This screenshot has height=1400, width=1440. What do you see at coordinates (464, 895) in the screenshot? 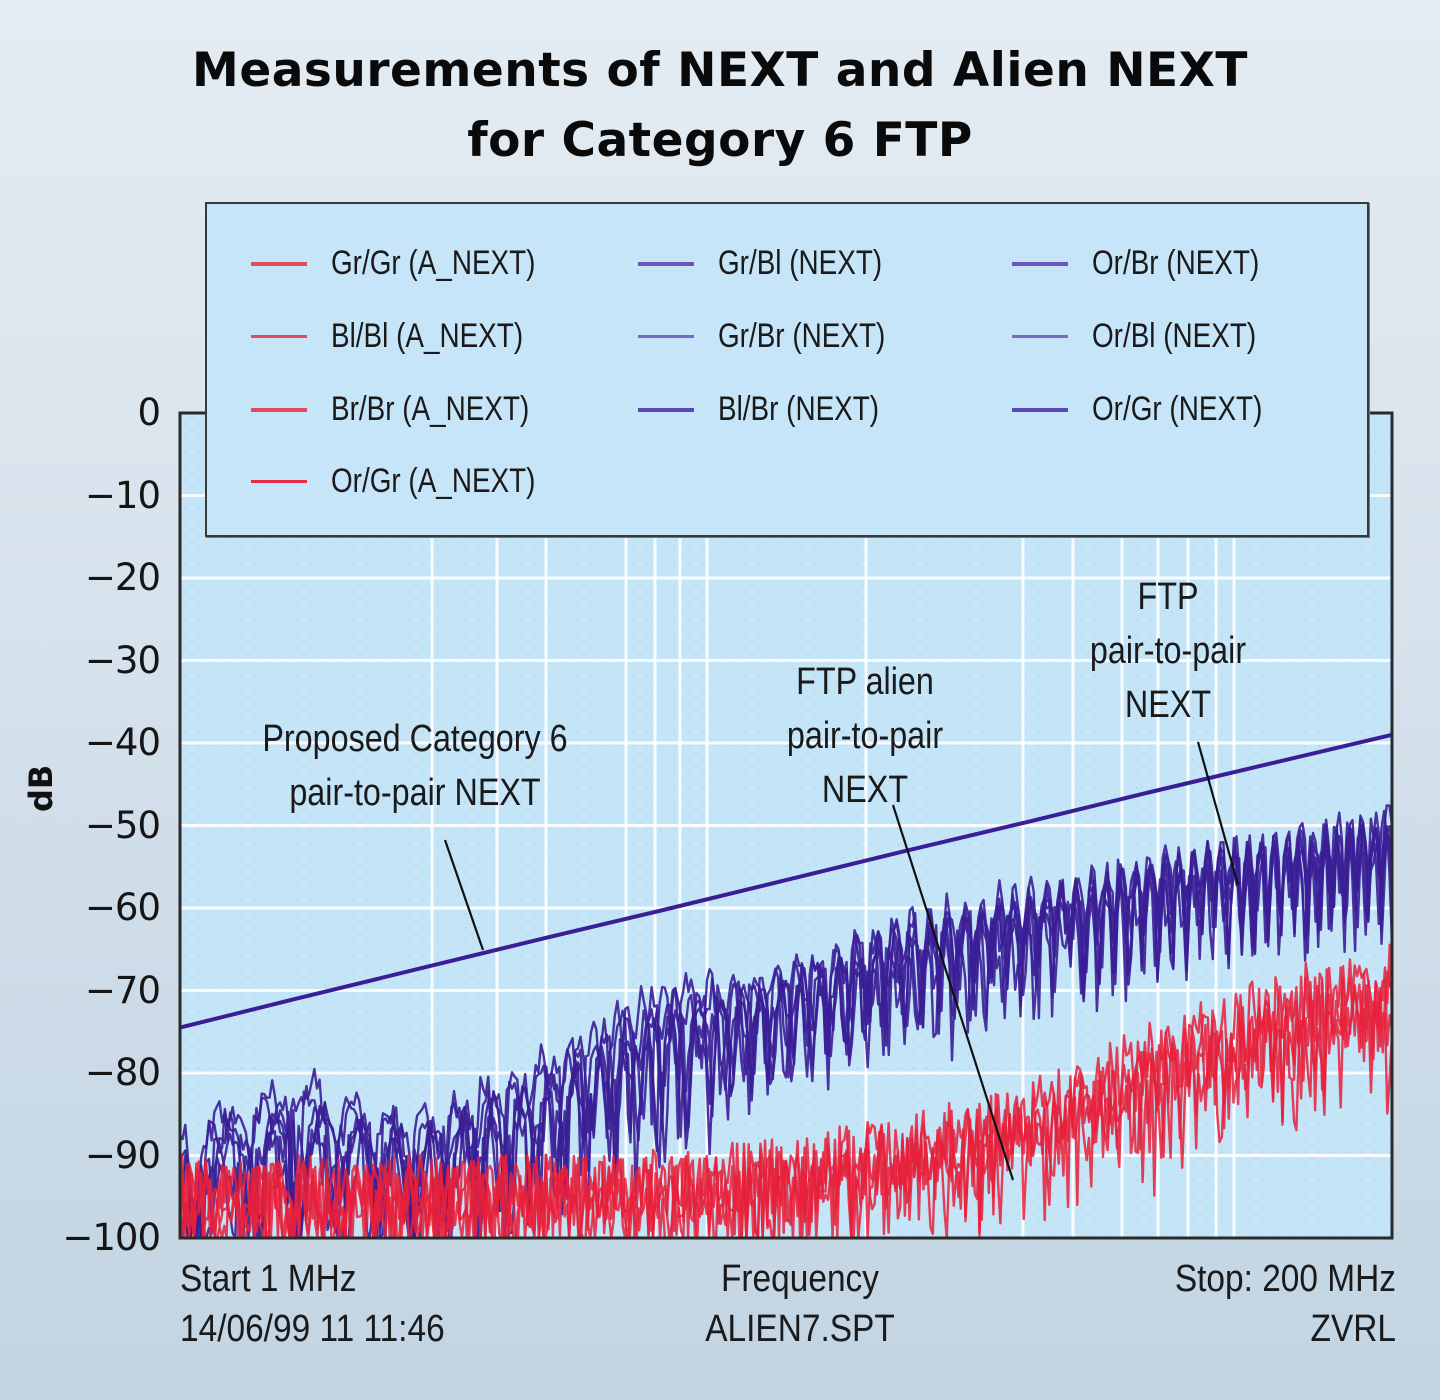
I see `leader-limit` at bounding box center [464, 895].